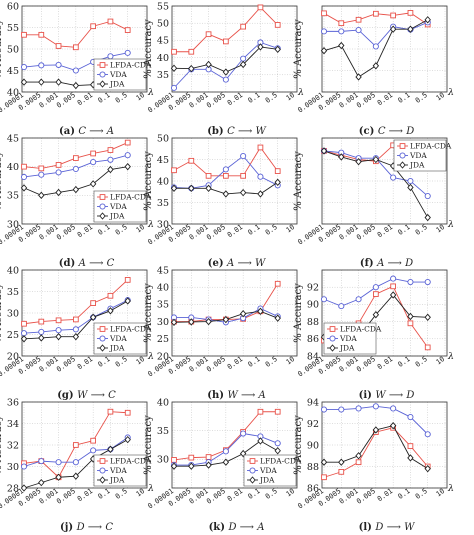  I want to click on y-tick-label: 90, so click(313, 445).